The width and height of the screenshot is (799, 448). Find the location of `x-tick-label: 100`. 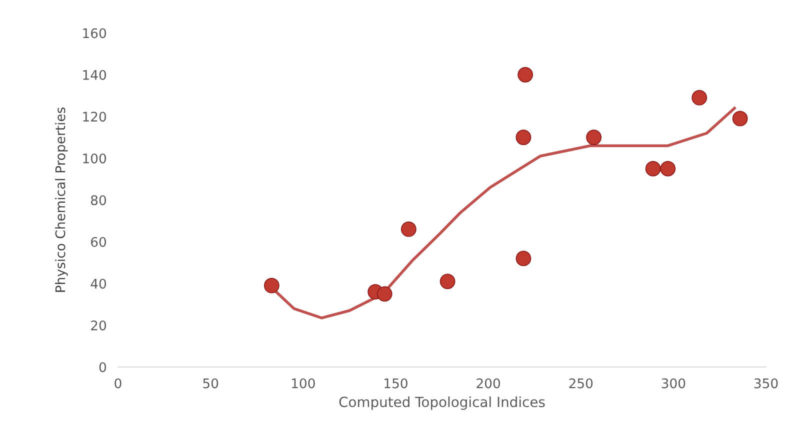

x-tick-label: 100 is located at coordinates (303, 383).